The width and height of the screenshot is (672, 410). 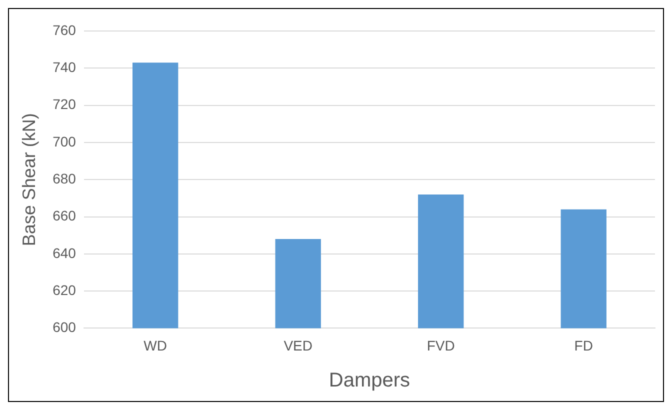 I want to click on x-tick-label: VED, so click(x=298, y=345).